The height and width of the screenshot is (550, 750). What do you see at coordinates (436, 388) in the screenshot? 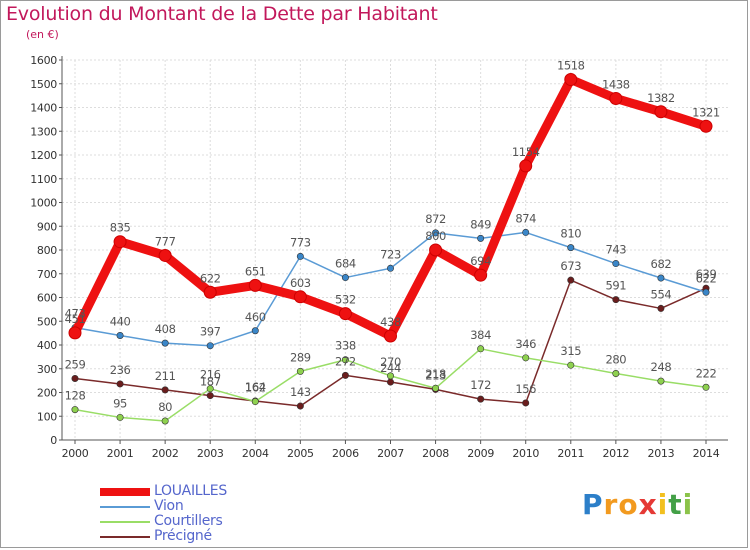
I see `point-courtillers-2008` at bounding box center [436, 388].